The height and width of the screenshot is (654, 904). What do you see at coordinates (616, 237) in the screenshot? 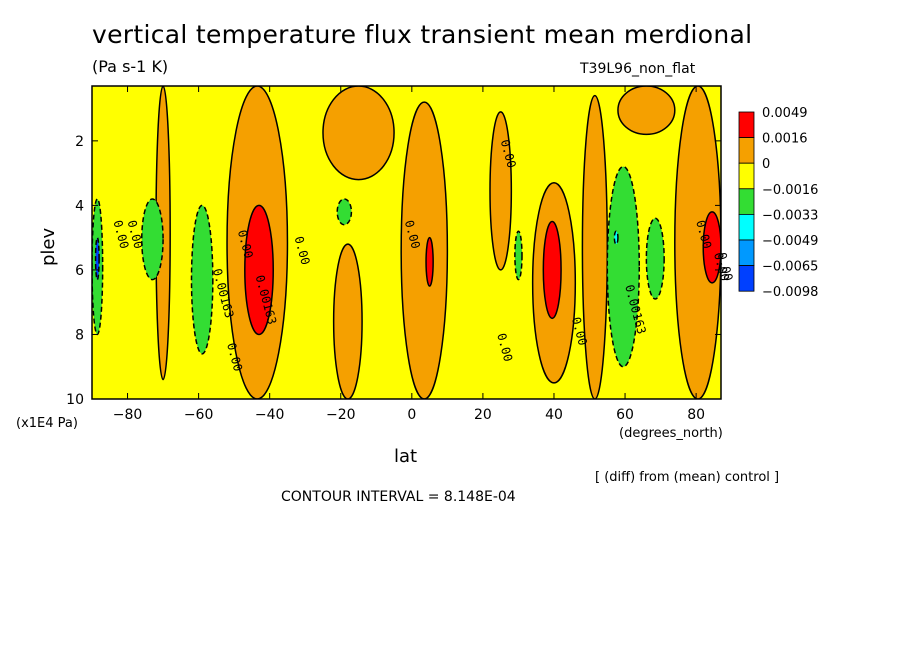
I see `contour-region-neg2` at bounding box center [616, 237].